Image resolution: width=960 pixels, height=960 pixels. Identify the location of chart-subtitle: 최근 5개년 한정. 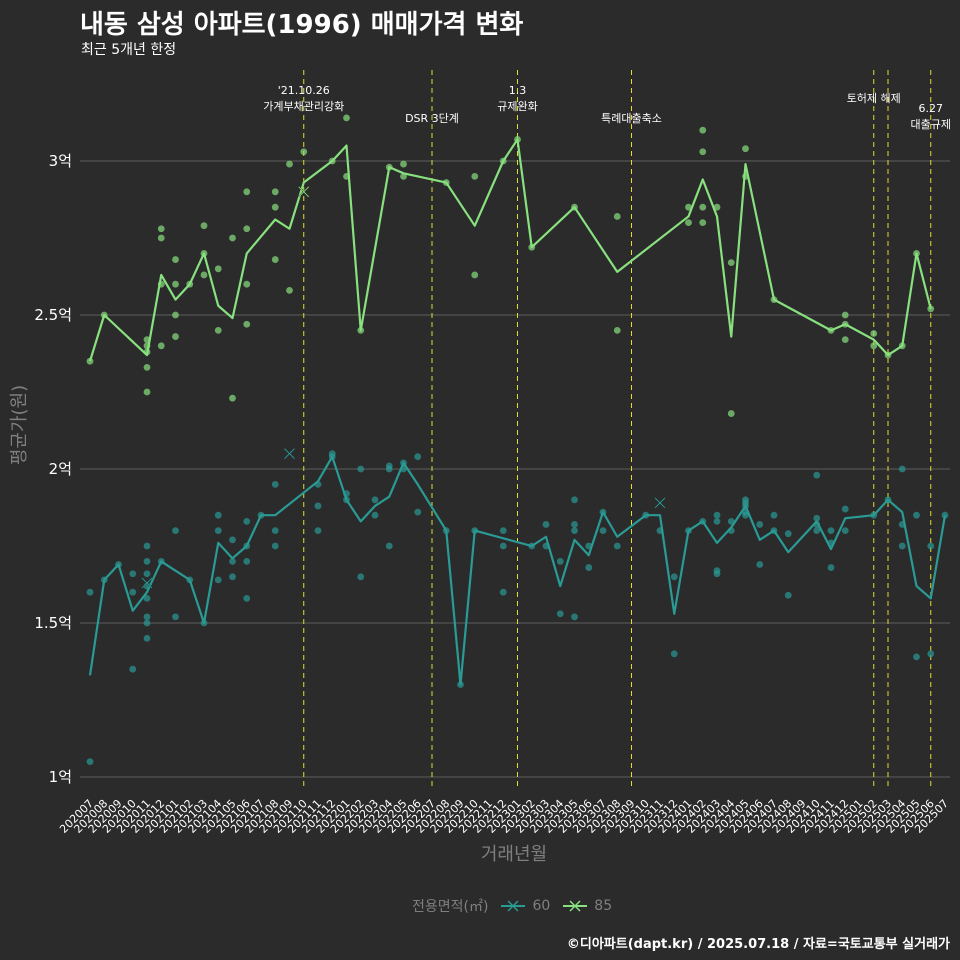
(129, 50).